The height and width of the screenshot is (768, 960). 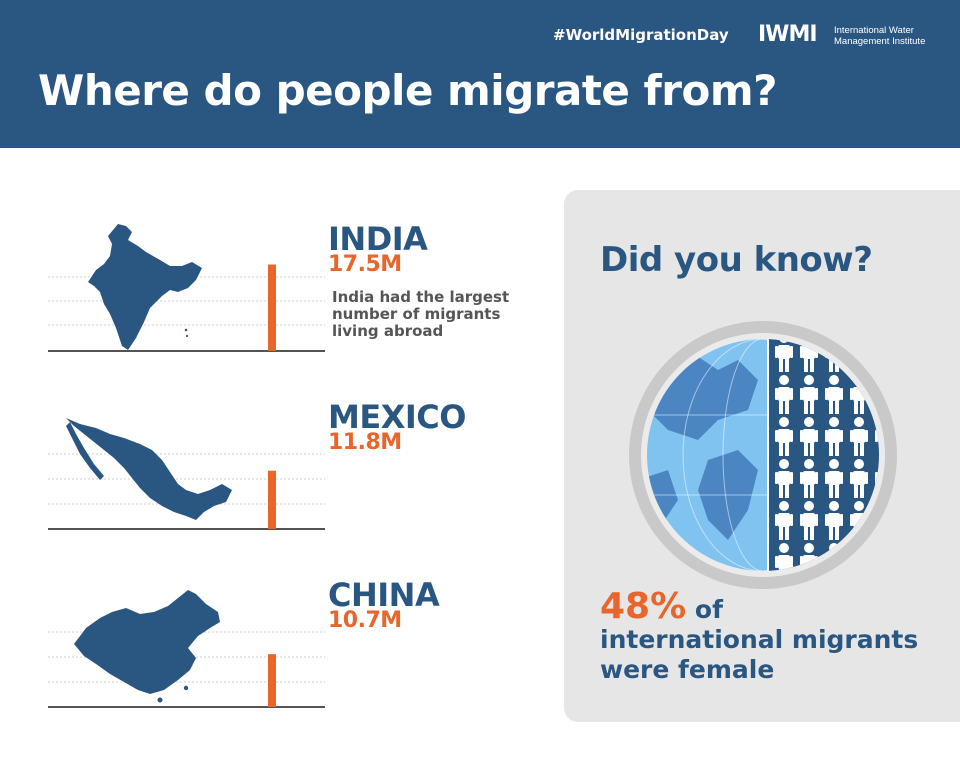 I want to click on mexico-map-icon, so click(x=149, y=469).